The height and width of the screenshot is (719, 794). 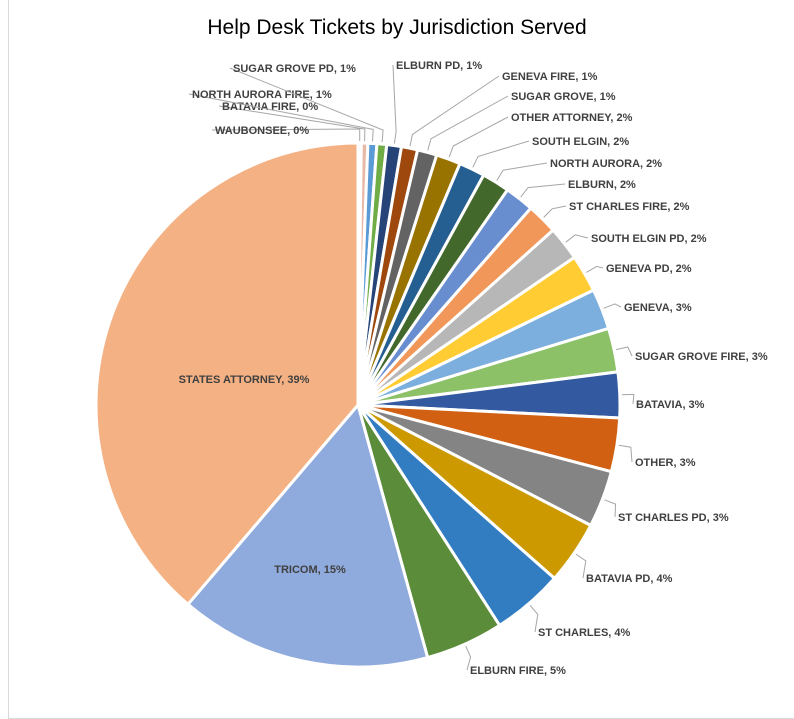 What do you see at coordinates (294, 69) in the screenshot?
I see `data-label: SUGAR GROVE PD, 1%` at bounding box center [294, 69].